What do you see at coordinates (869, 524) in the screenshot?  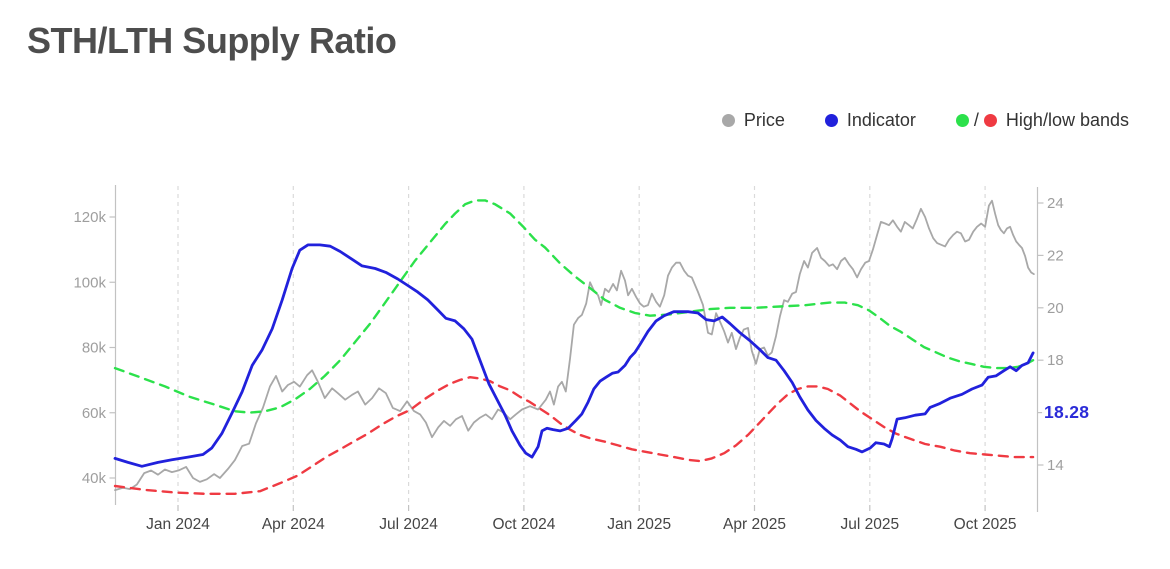 I see `x-tick-label: Jul 2025` at bounding box center [869, 524].